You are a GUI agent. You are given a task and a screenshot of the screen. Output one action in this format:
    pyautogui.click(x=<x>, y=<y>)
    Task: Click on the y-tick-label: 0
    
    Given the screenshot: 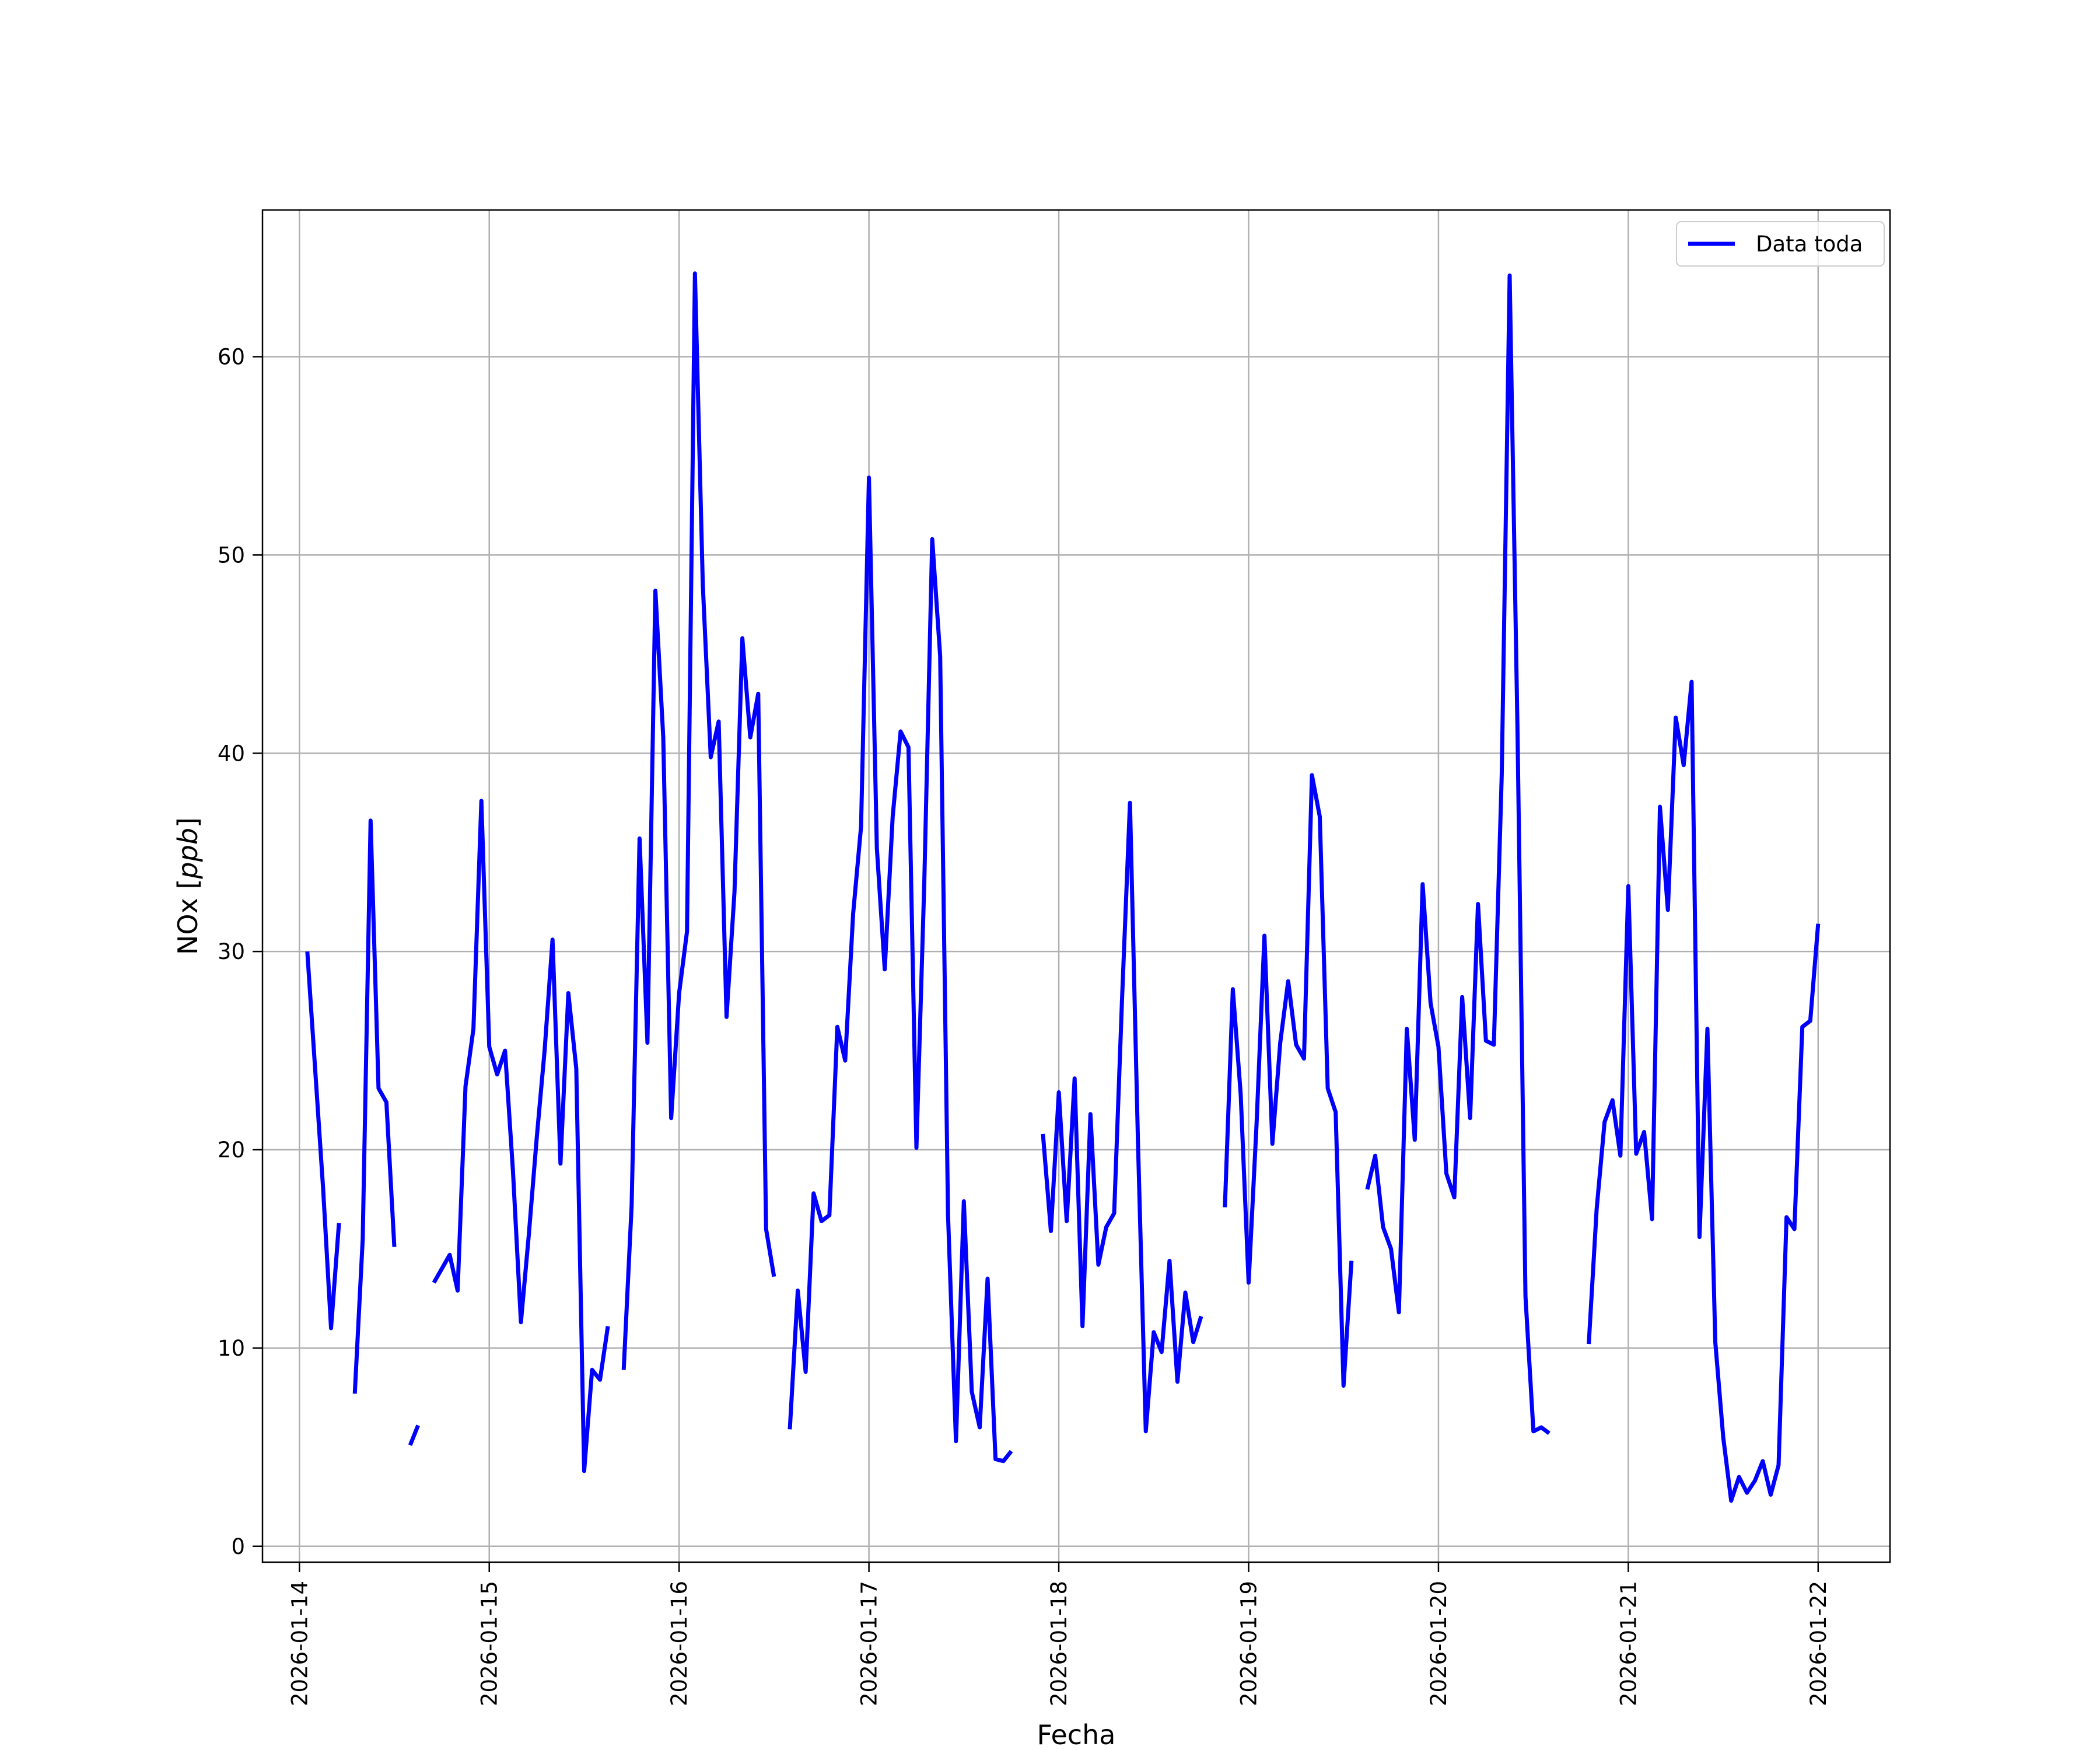 What is the action you would take?
    pyautogui.click(x=238, y=1546)
    